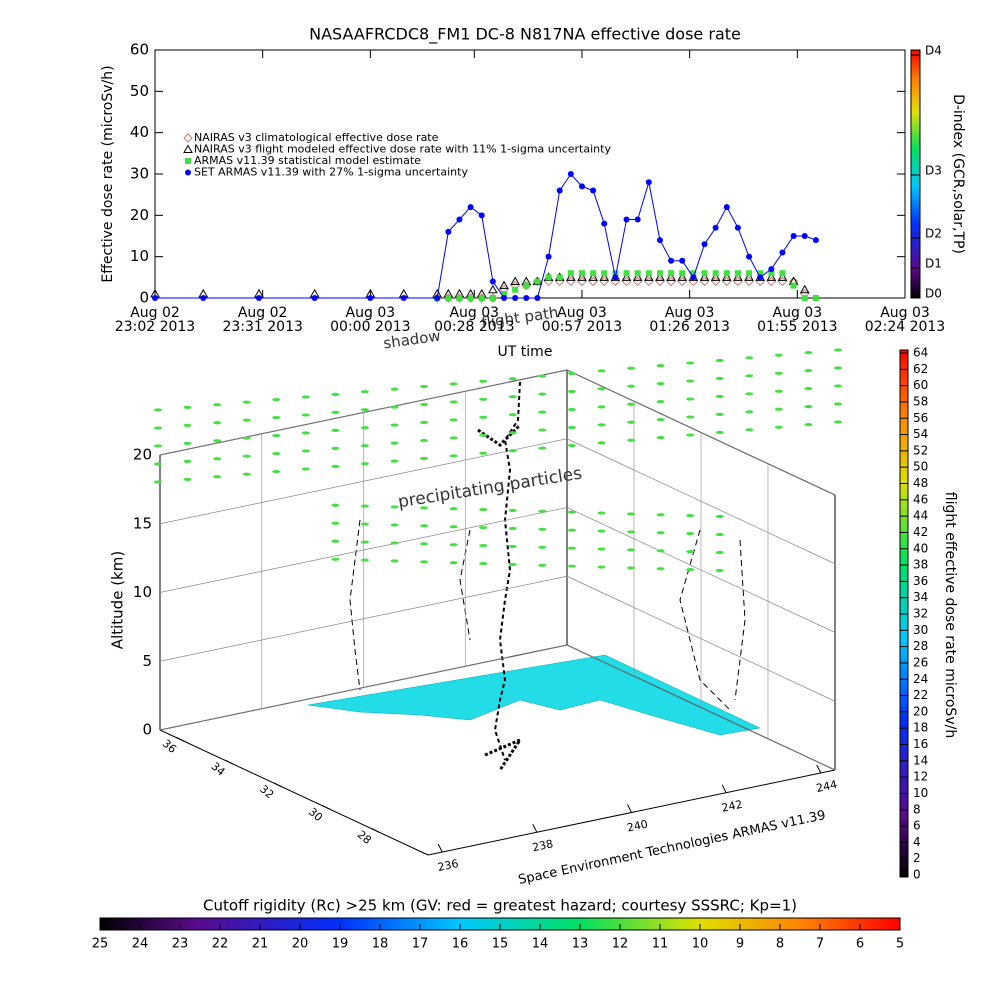 The width and height of the screenshot is (1000, 1000). I want to click on colorbar-tick-label: 12, so click(920, 777).